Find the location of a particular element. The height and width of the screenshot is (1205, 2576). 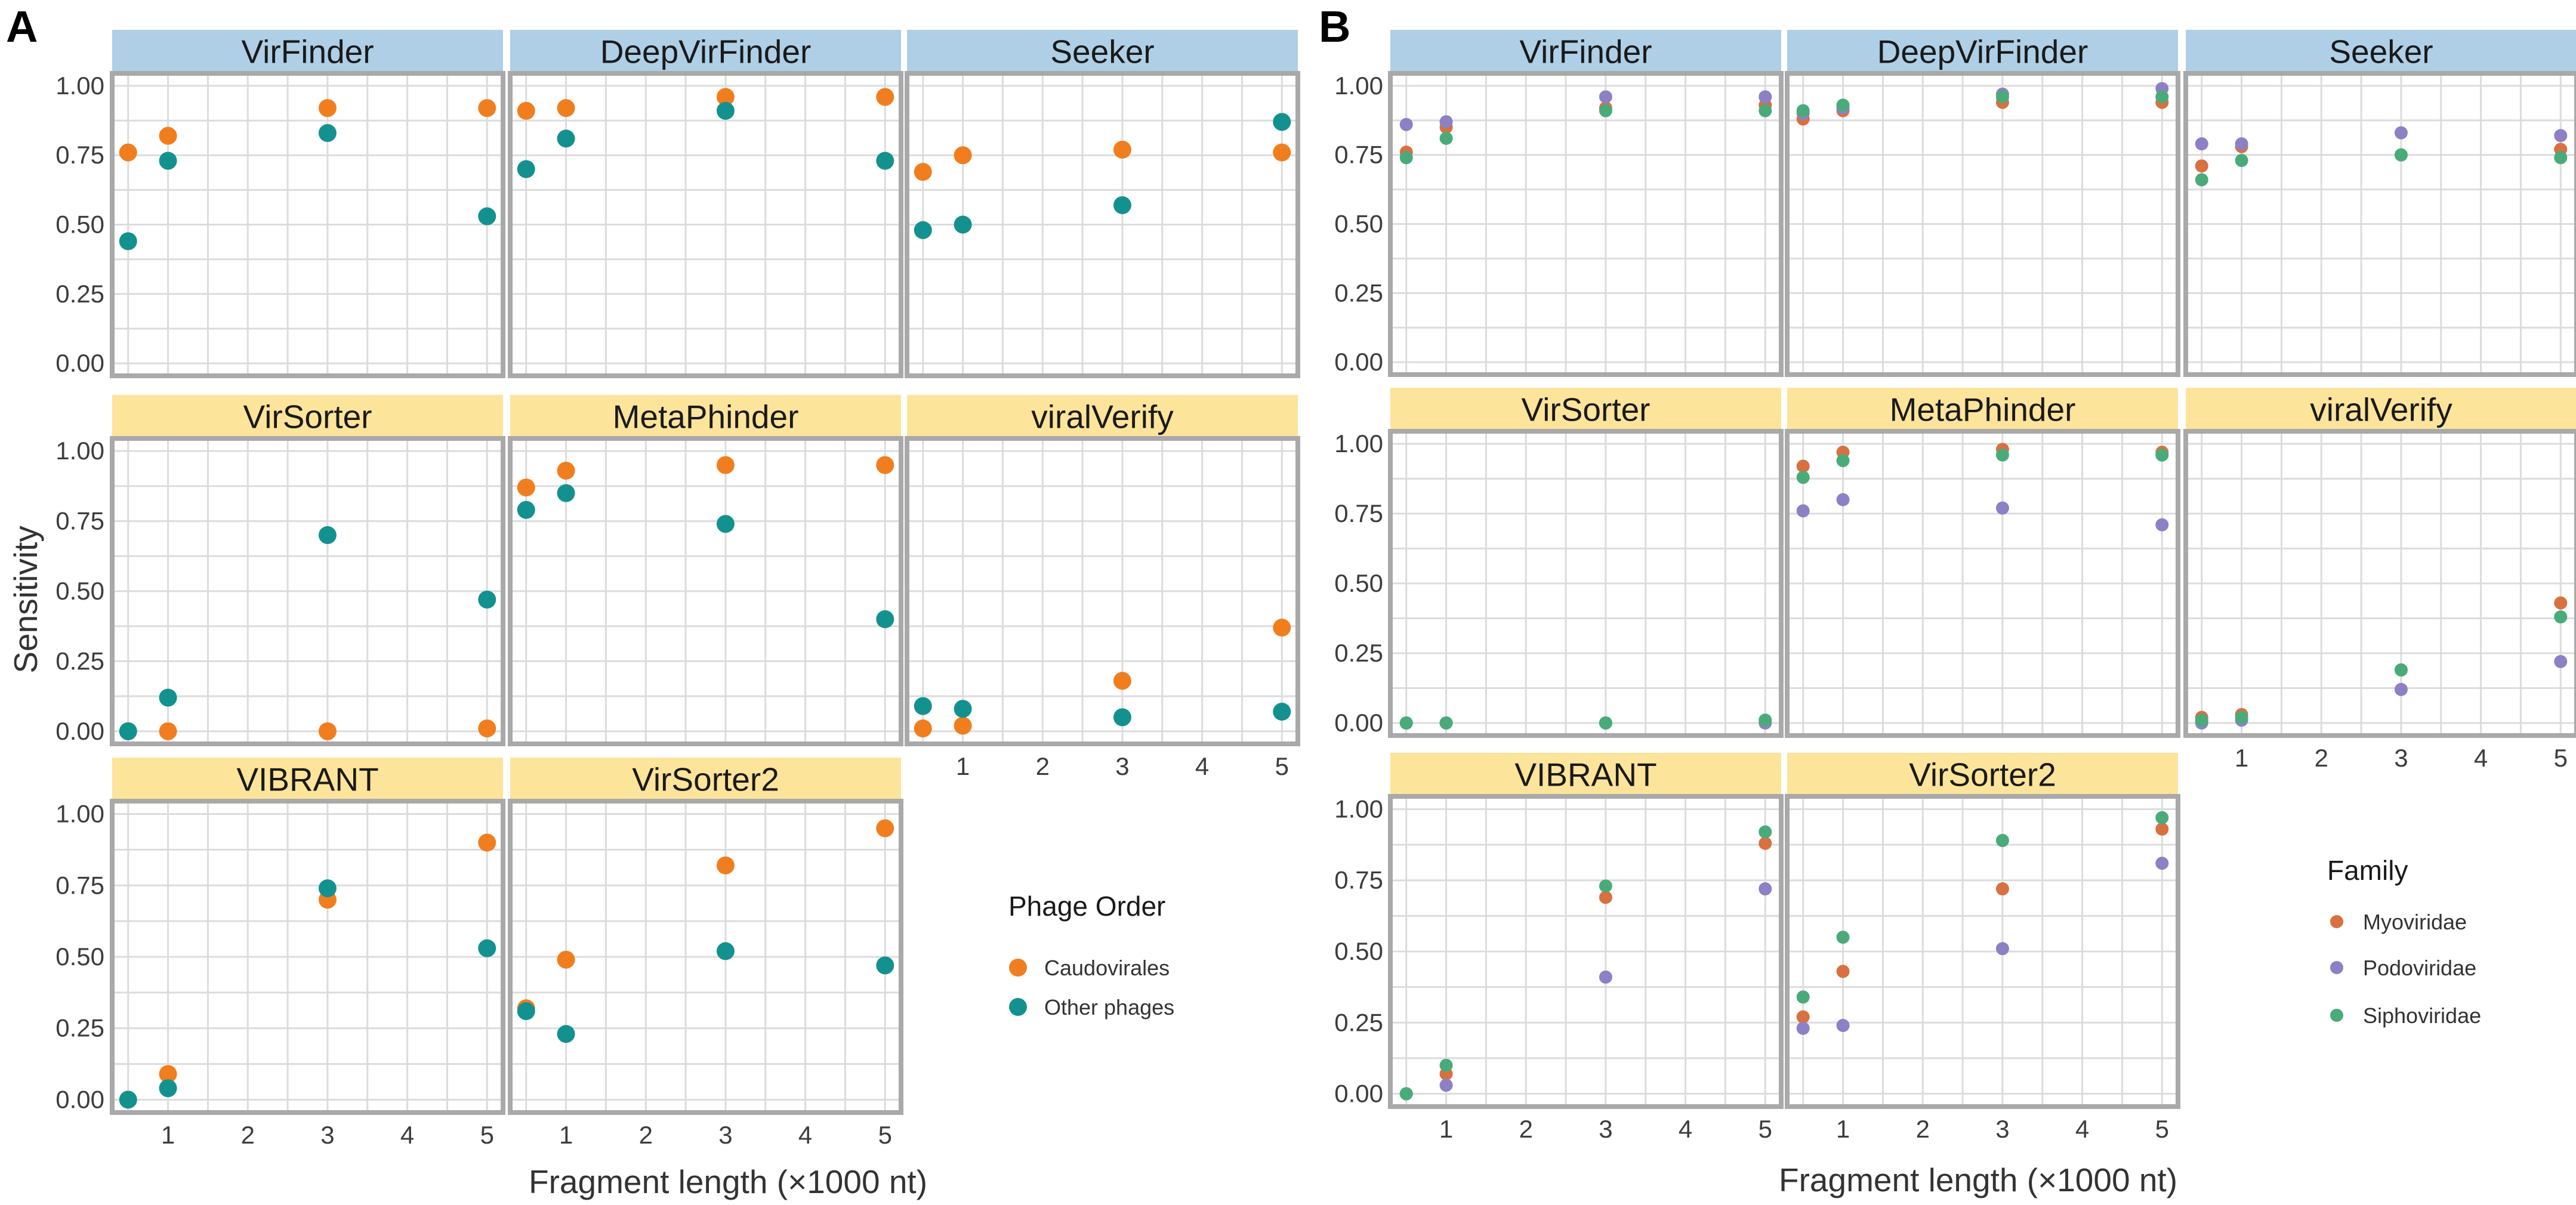

fig-b-x-axis-label: Fragment length (×1000 nt) is located at coordinates (1978, 1179).